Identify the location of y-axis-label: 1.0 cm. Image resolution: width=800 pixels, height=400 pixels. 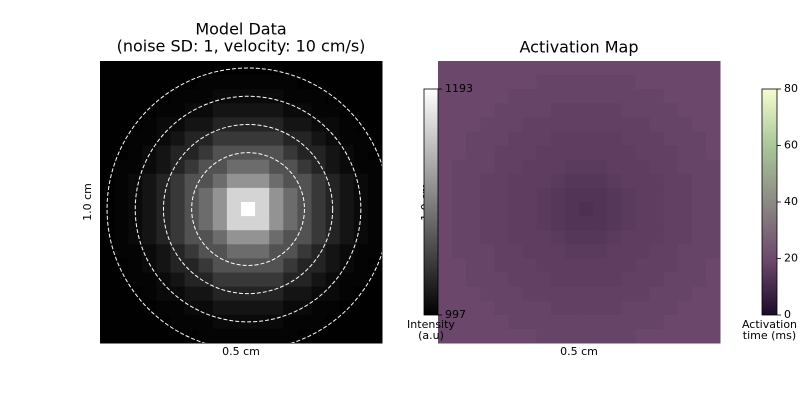
(87, 202).